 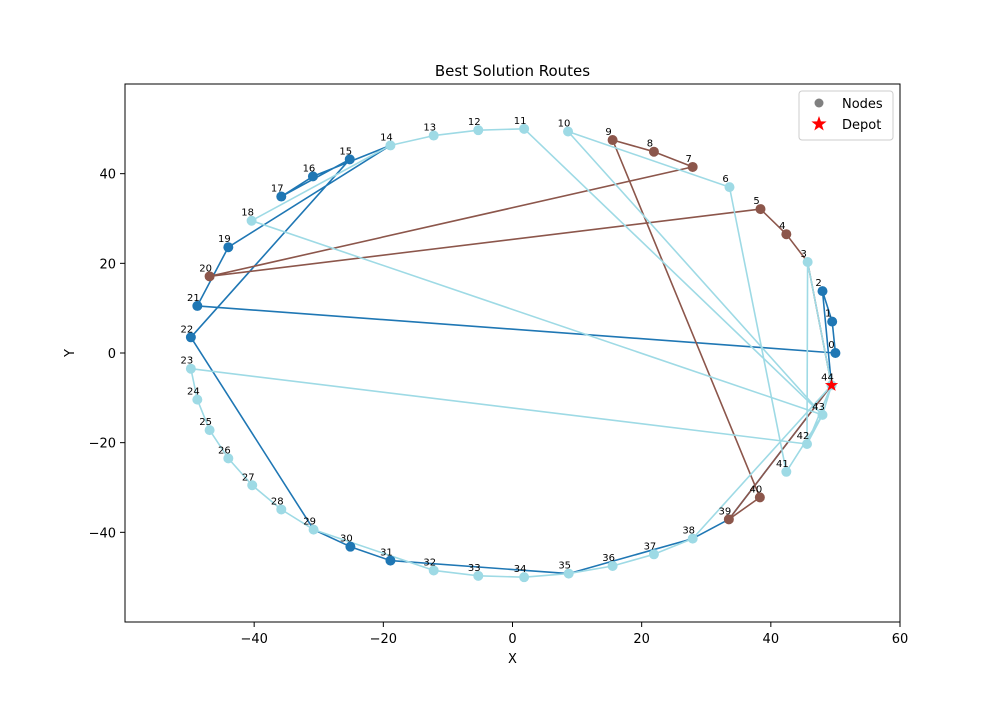 What do you see at coordinates (277, 501) in the screenshot?
I see `node-label-28: 28` at bounding box center [277, 501].